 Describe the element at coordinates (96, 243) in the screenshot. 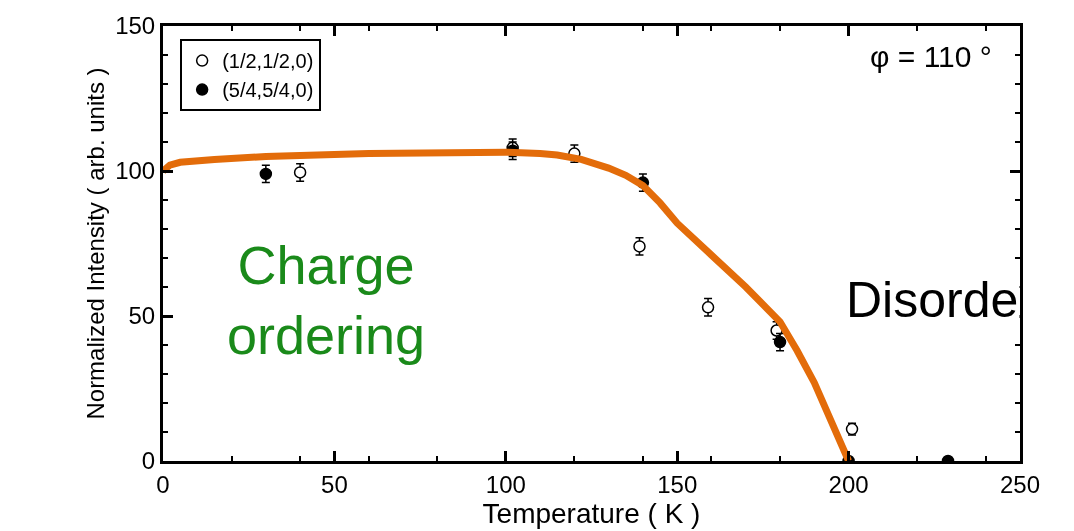

I see `y-axis-title: Normalized Intensity ( arb. units )` at that location.